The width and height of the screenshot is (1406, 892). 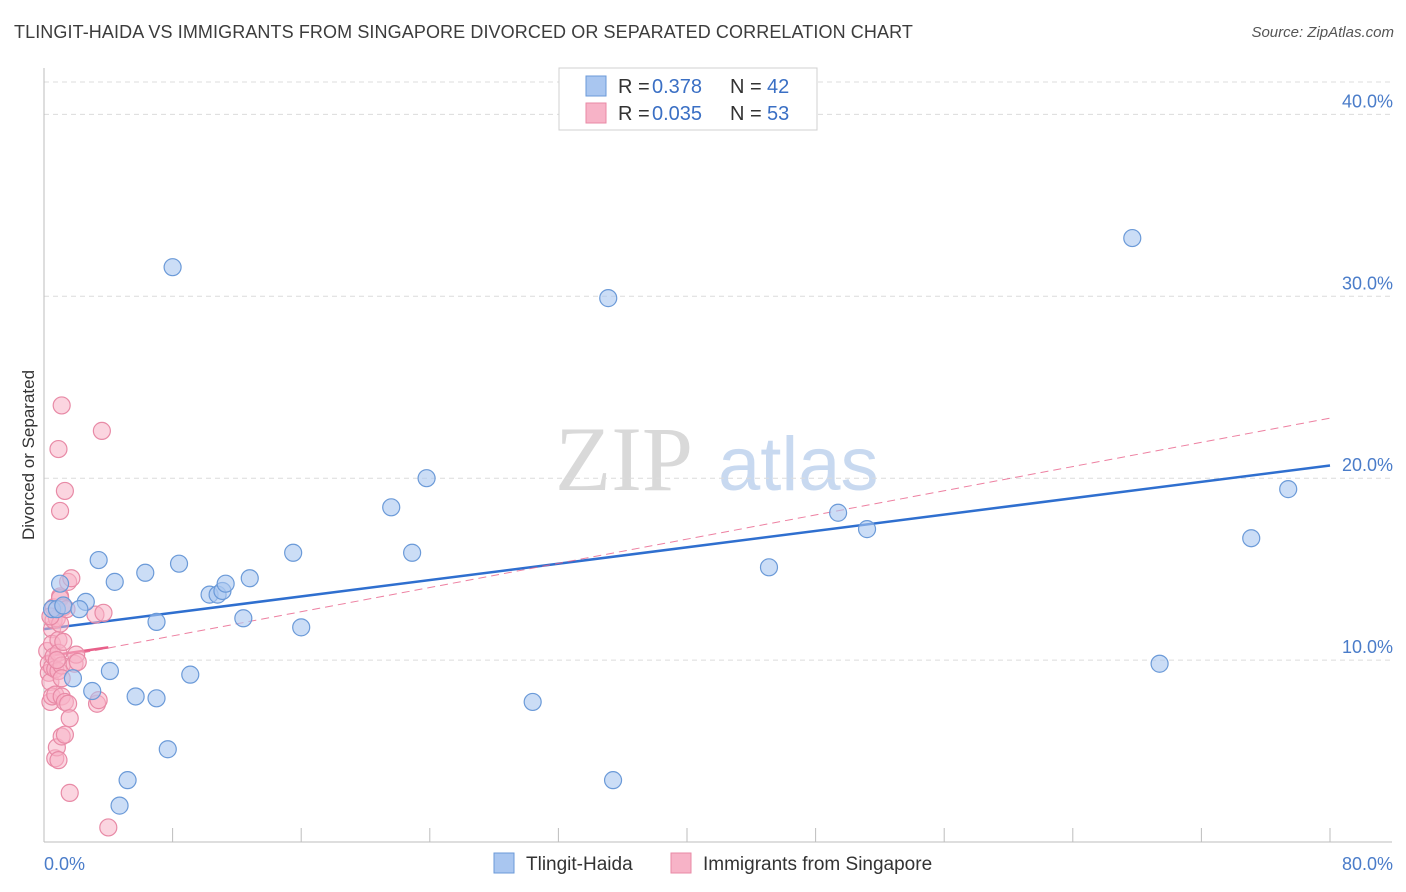 I want to click on legend-r-value-2: 0.035, so click(x=677, y=114).